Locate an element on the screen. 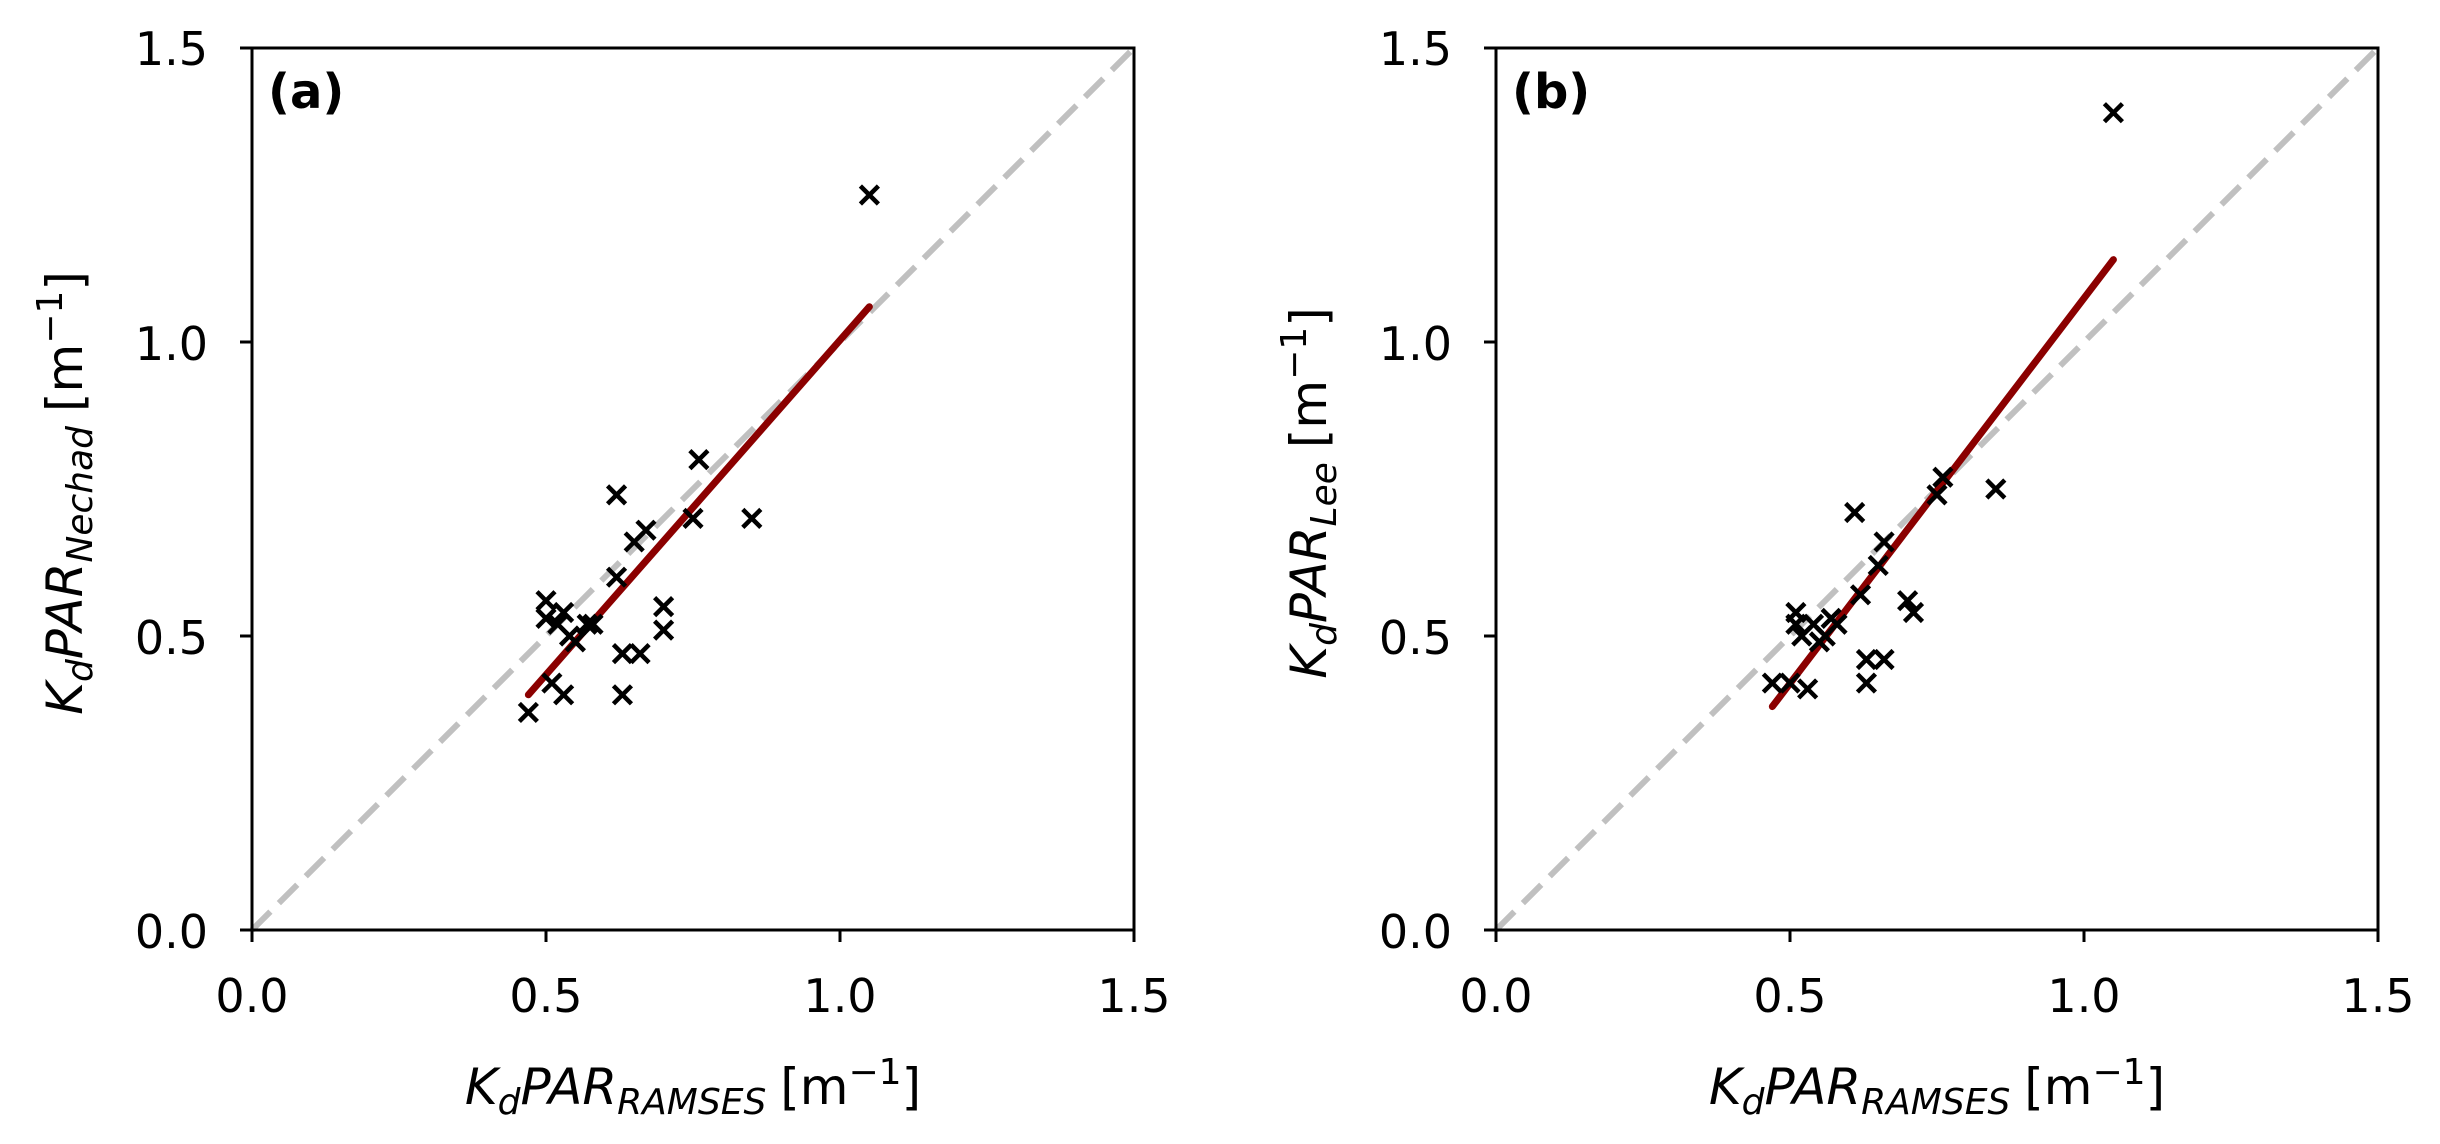 The image size is (2440, 1144). panel-a-x-tick-label: 1.0 is located at coordinates (839, 996).